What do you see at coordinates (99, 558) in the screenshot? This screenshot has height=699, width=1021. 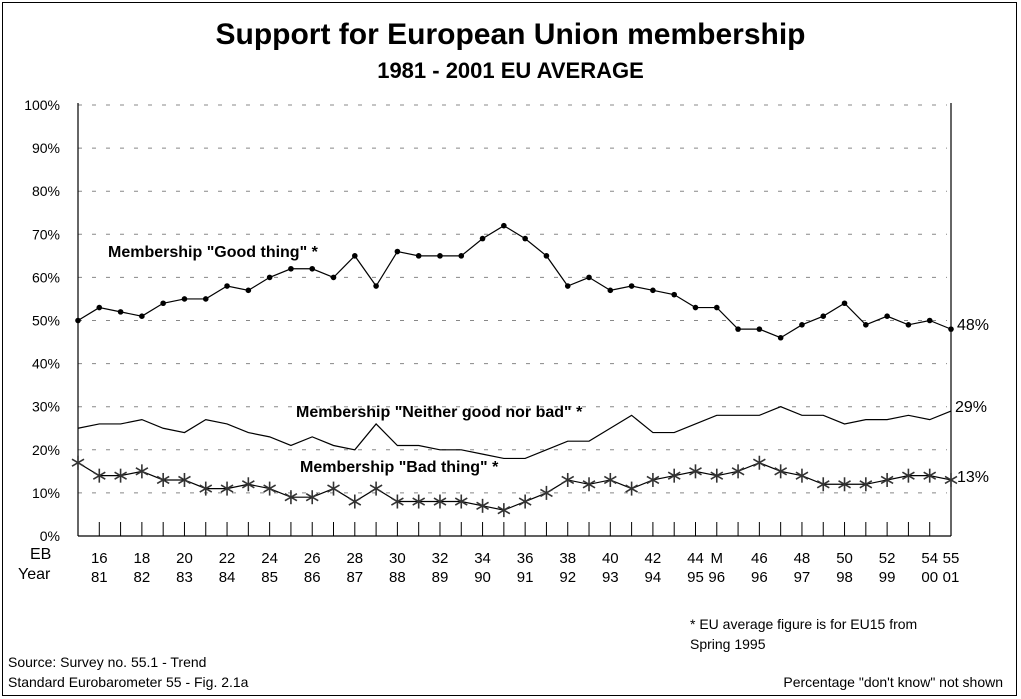 I see `x-tick-label-eb: 16` at bounding box center [99, 558].